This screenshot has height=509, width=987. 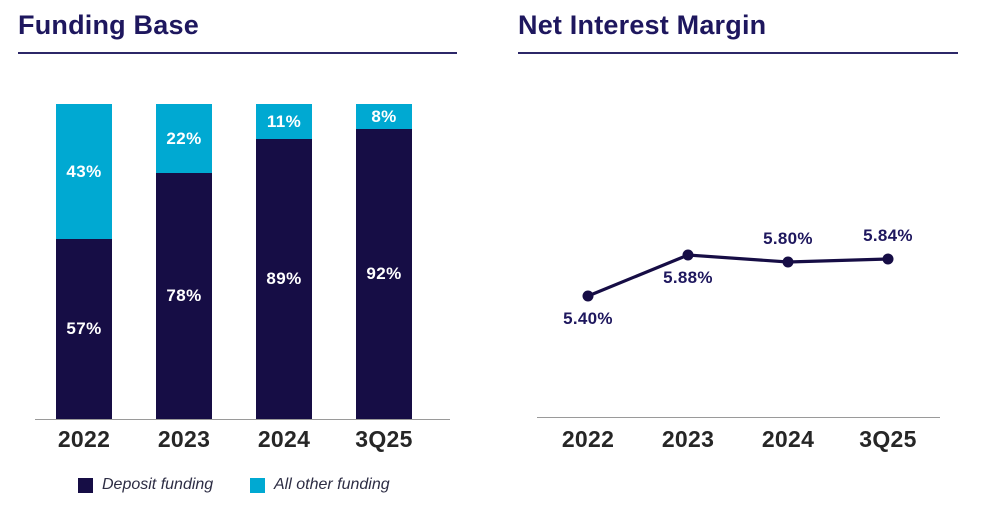 I want to click on other-funding-segment: 22%, so click(x=184, y=138).